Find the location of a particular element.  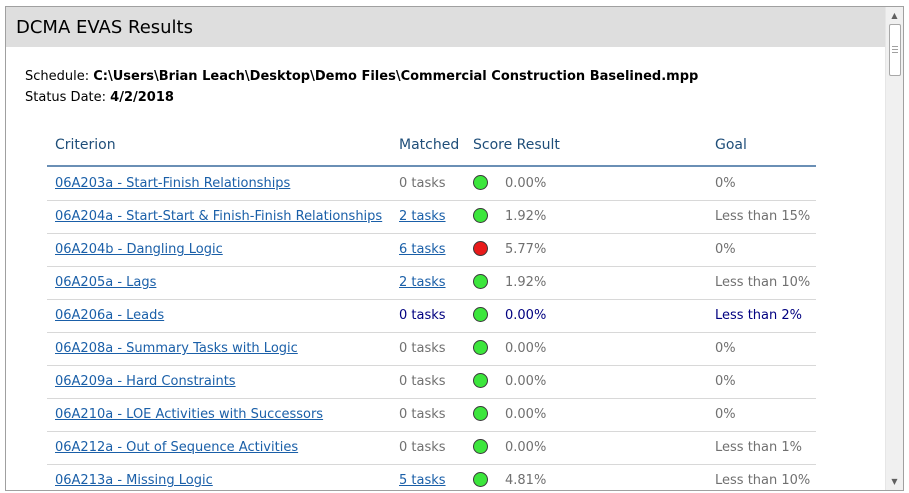

criterion-link: 06A209a - Hard Constraints is located at coordinates (145, 381).